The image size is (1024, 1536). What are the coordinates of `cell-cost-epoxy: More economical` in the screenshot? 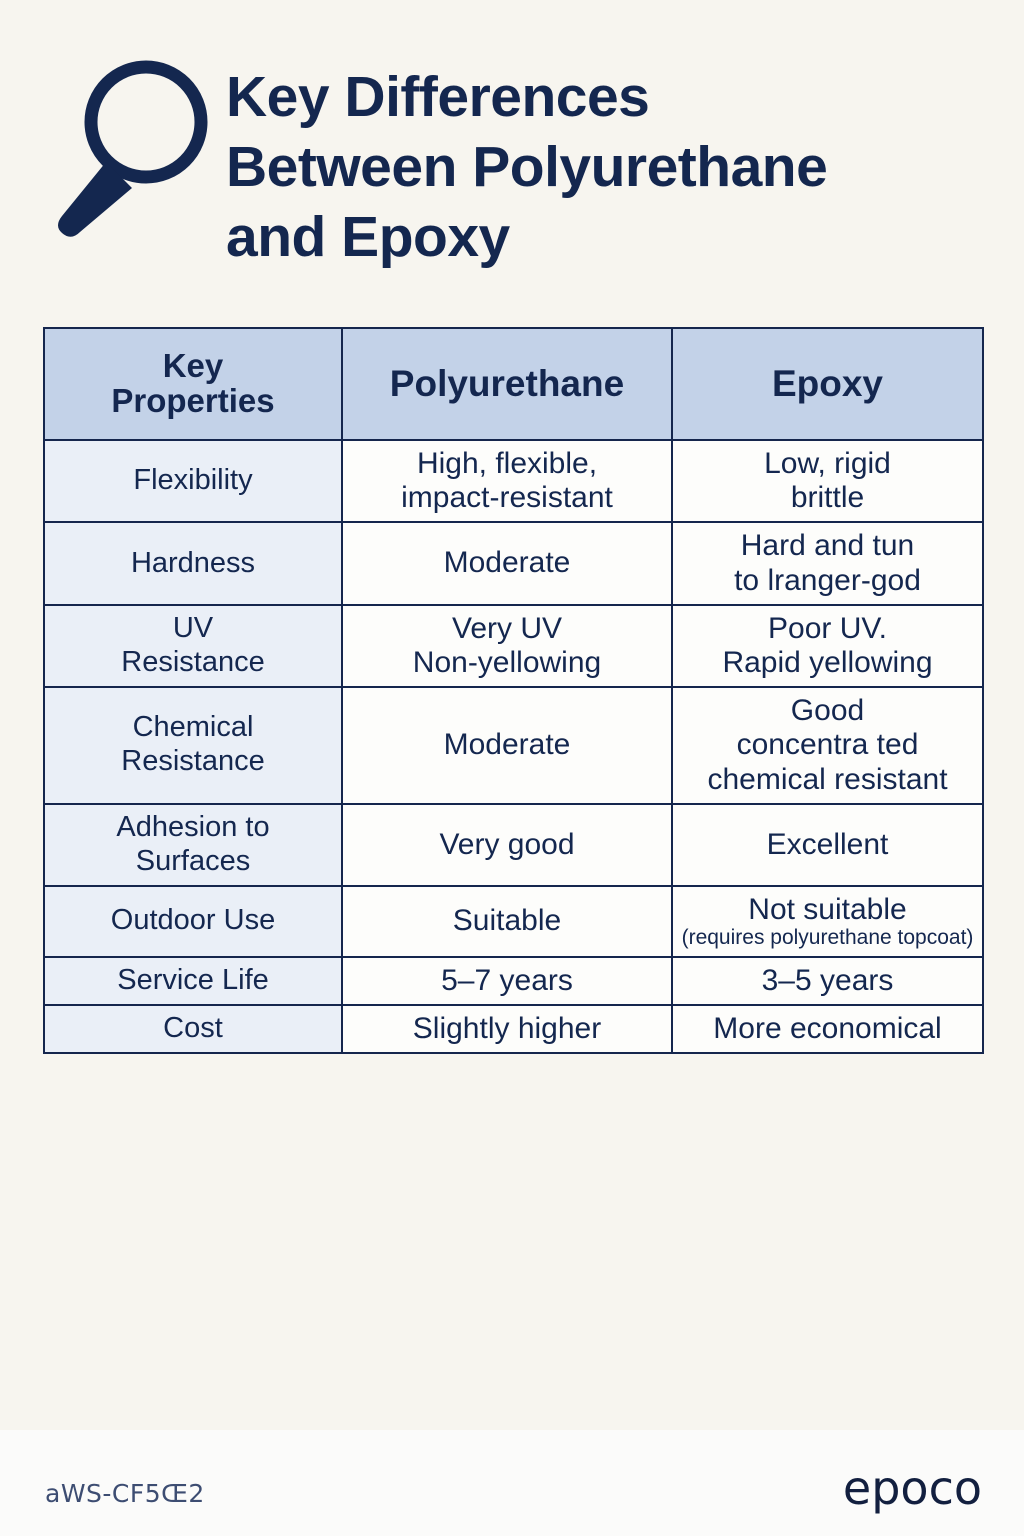 It's located at (827, 1029).